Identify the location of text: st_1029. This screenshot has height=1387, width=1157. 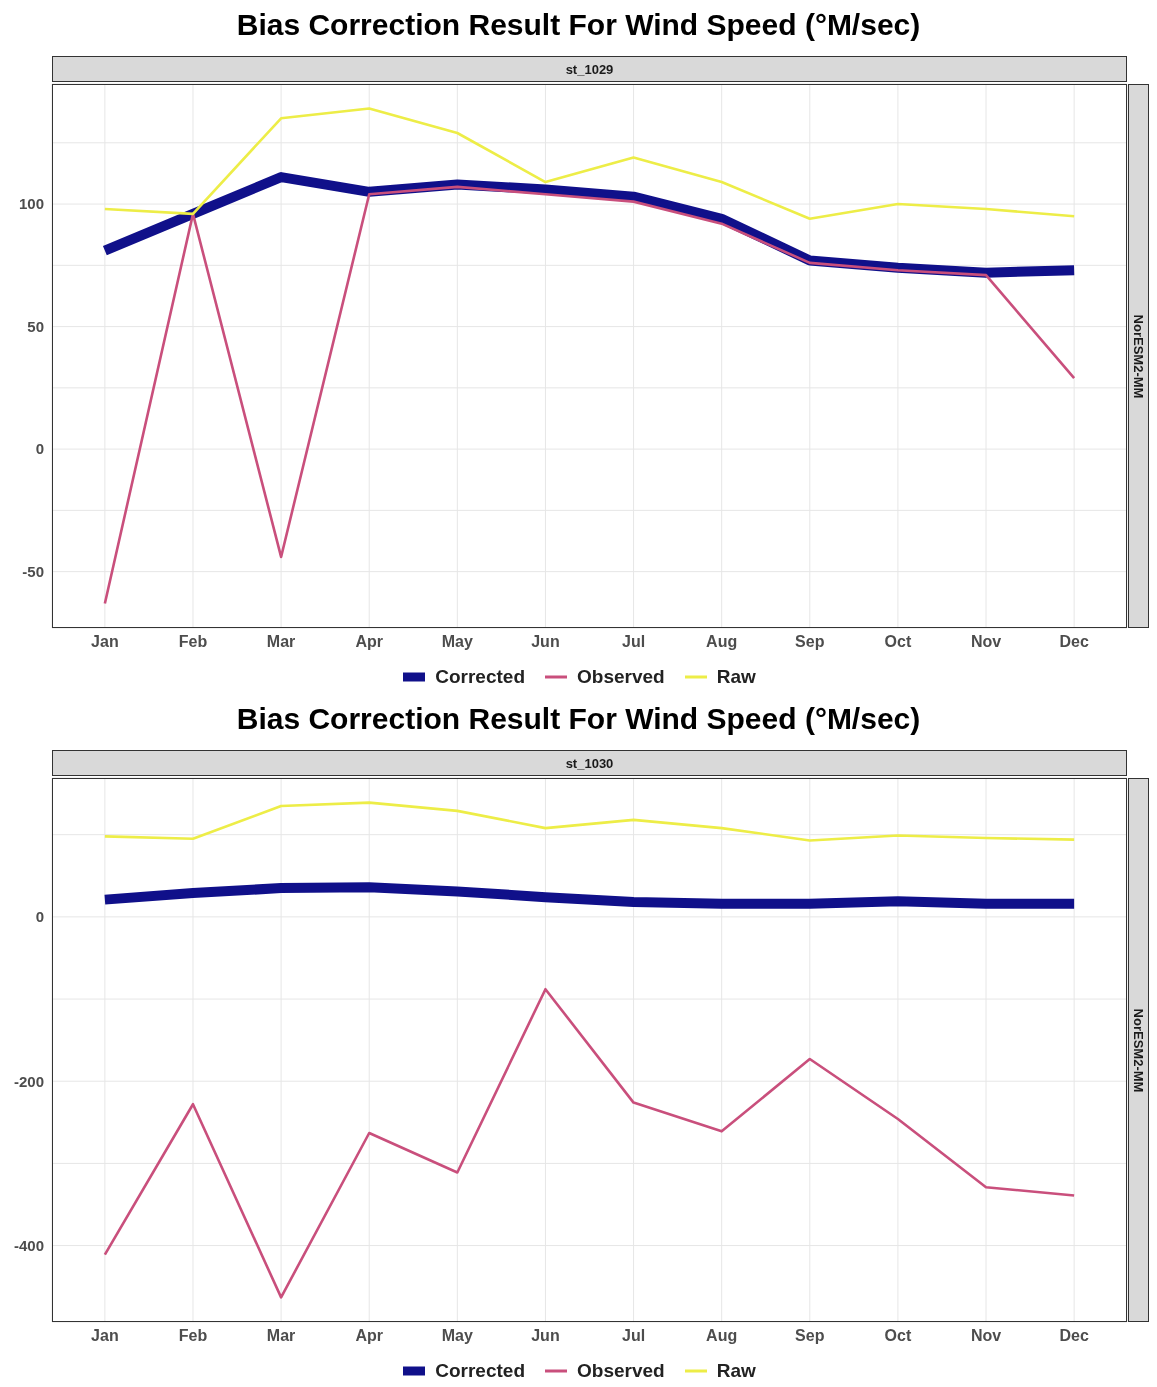
(589, 69).